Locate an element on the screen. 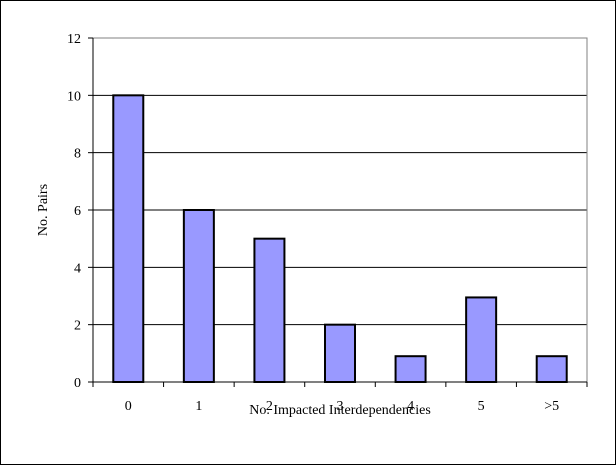 This screenshot has height=465, width=616. y-tick-label: 0 is located at coordinates (77, 383).